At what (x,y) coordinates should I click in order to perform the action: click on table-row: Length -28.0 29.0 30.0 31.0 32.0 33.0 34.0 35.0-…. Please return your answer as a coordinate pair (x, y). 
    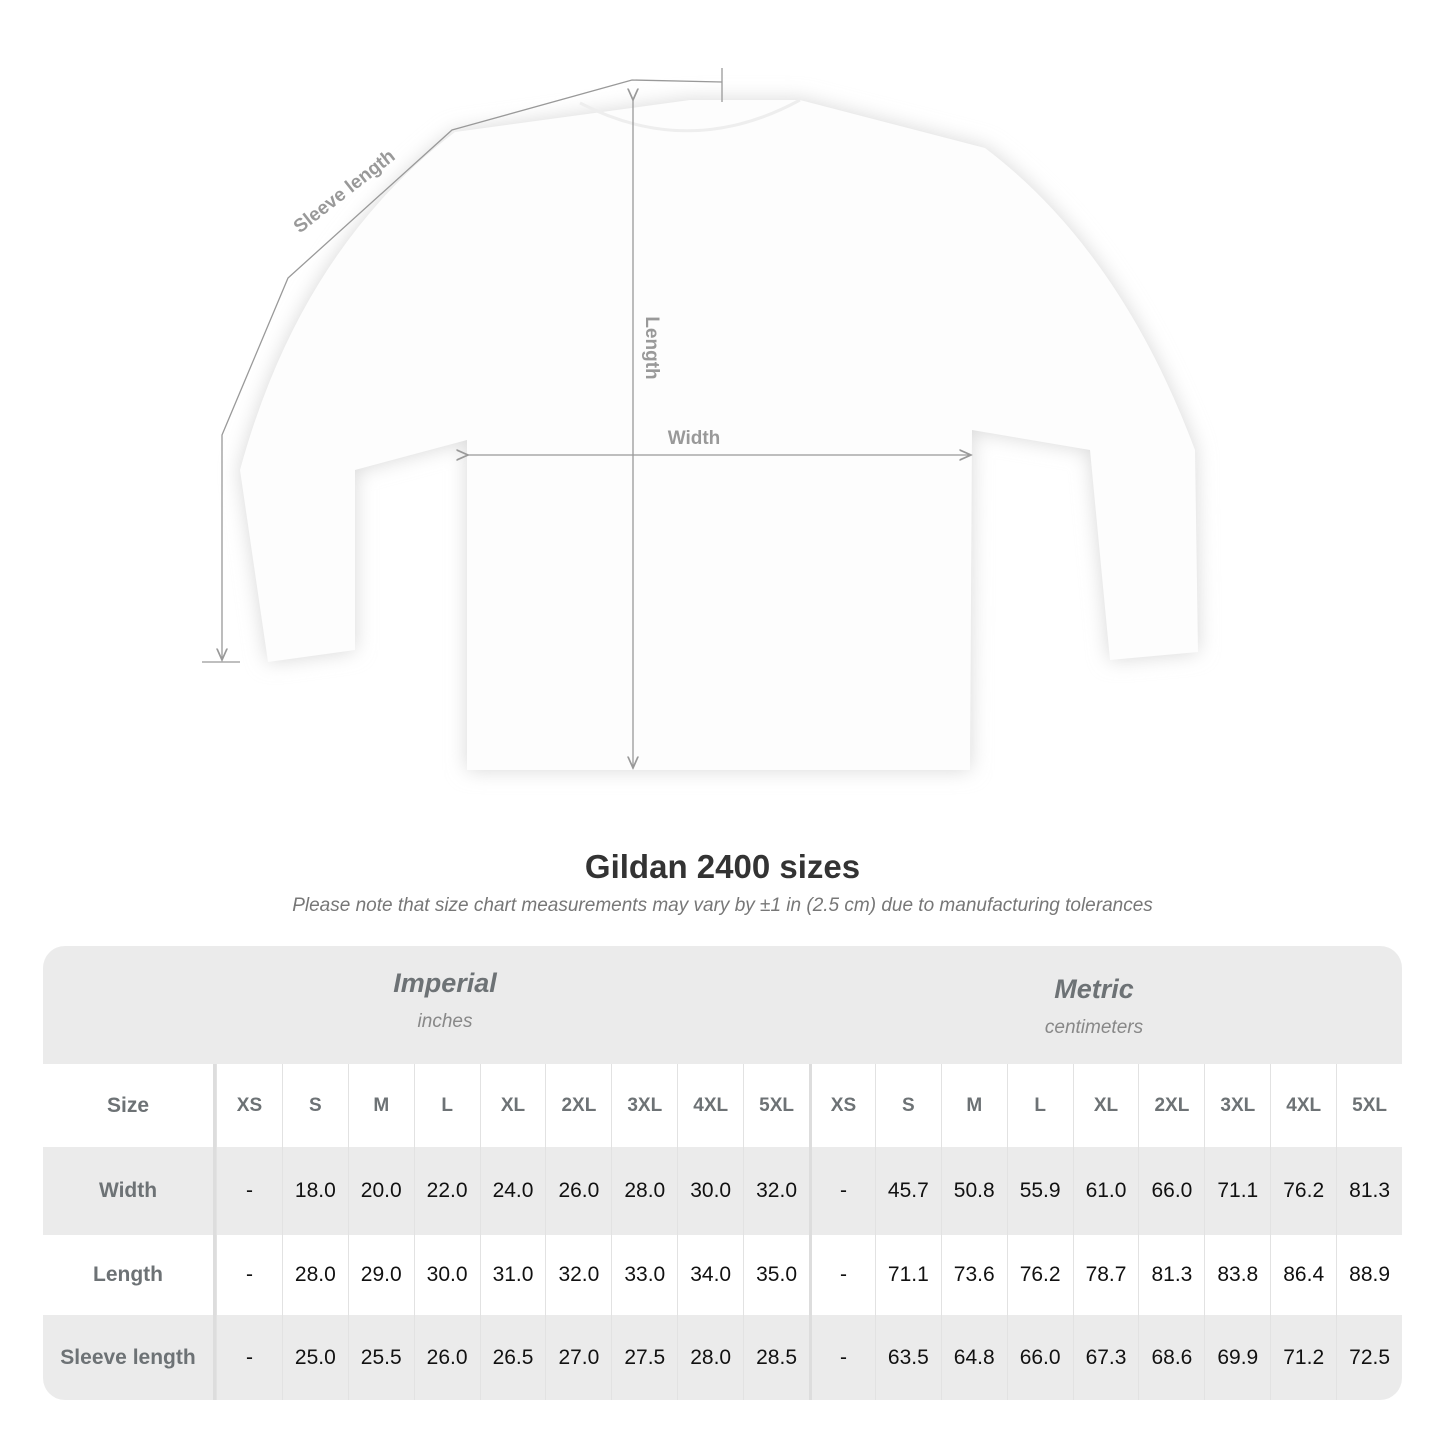
    Looking at the image, I should click on (722, 1275).